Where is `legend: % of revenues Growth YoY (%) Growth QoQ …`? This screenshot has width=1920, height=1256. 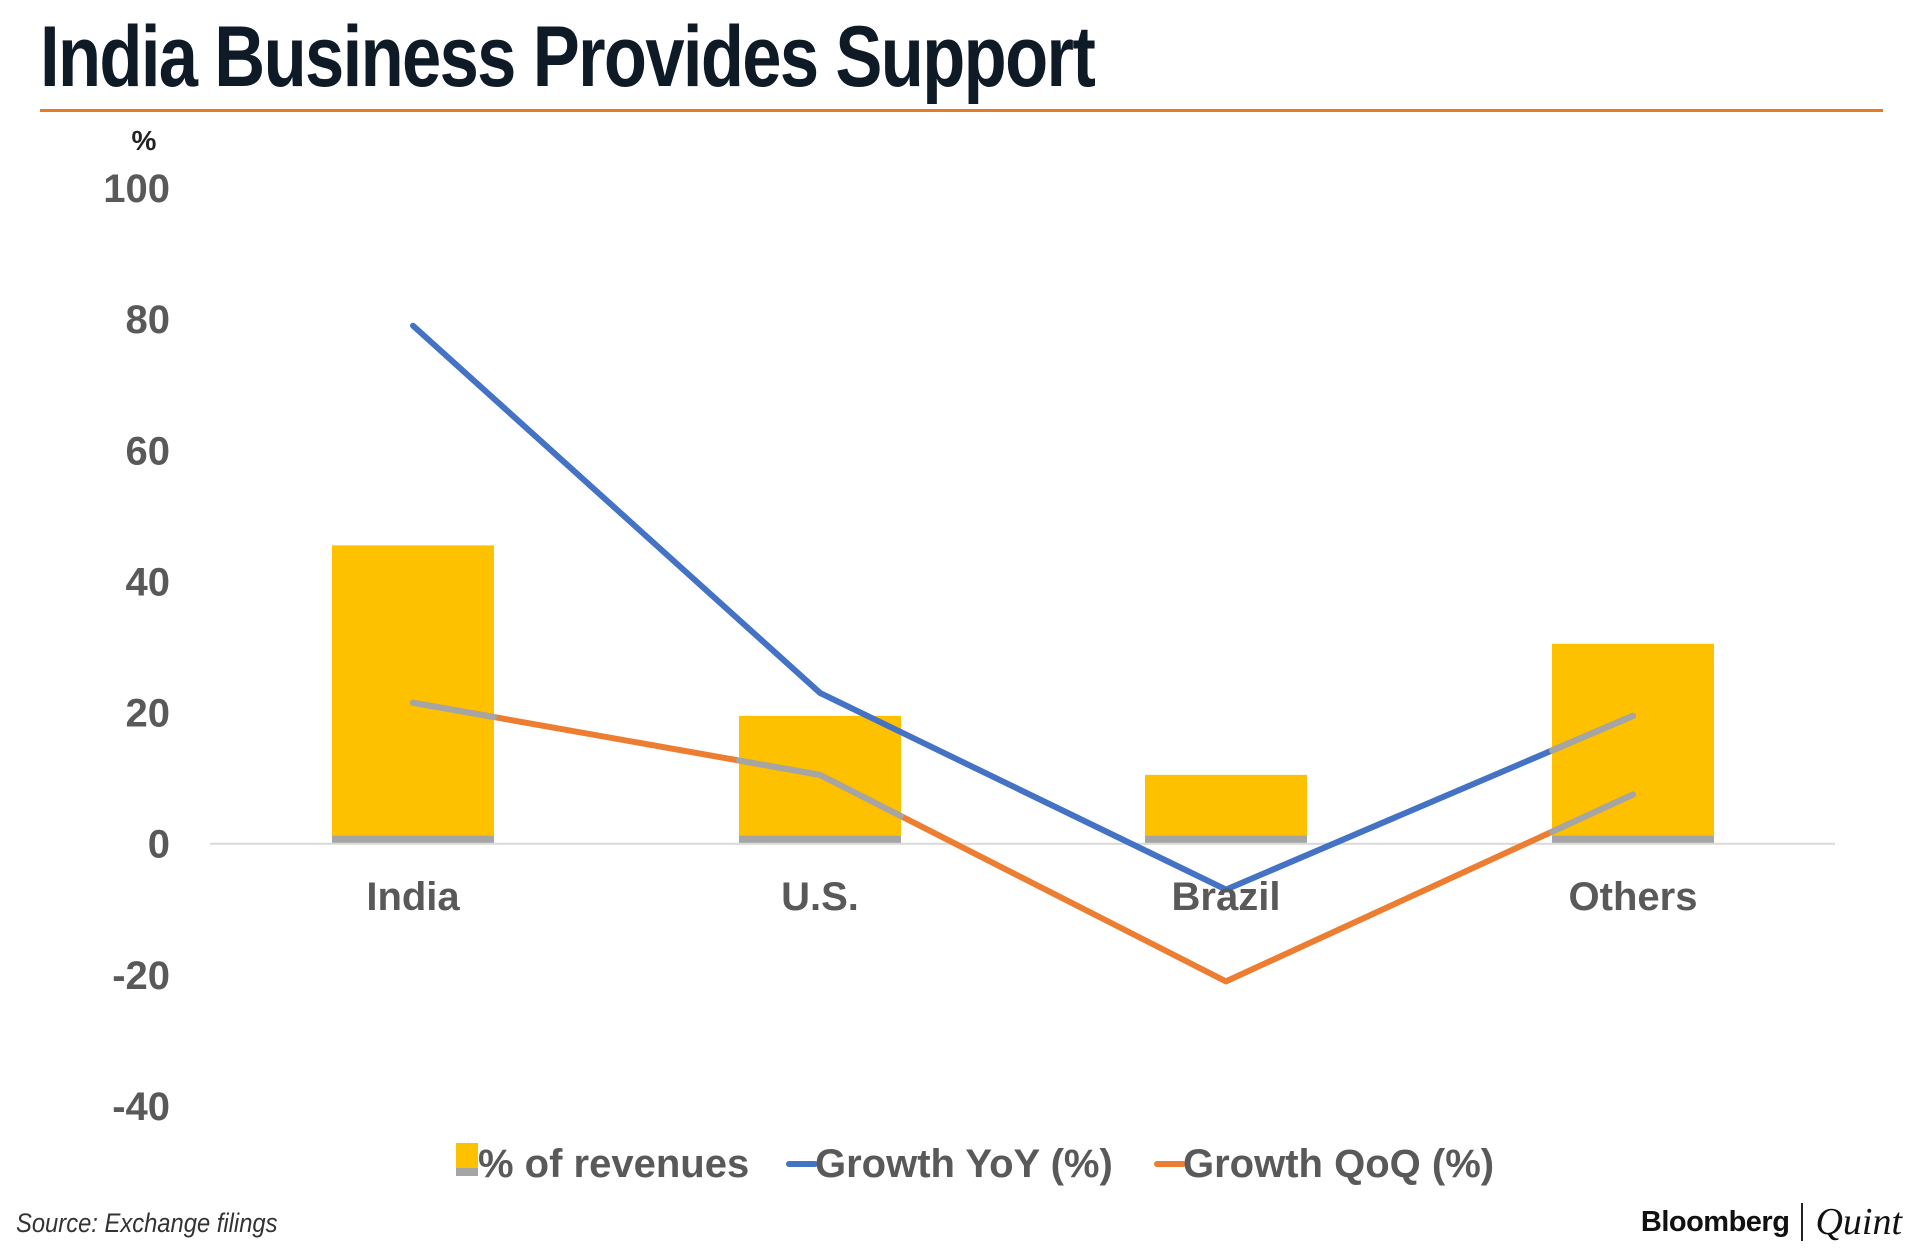
legend: % of revenues Growth YoY (%) Growth QoQ … is located at coordinates (975, 1164).